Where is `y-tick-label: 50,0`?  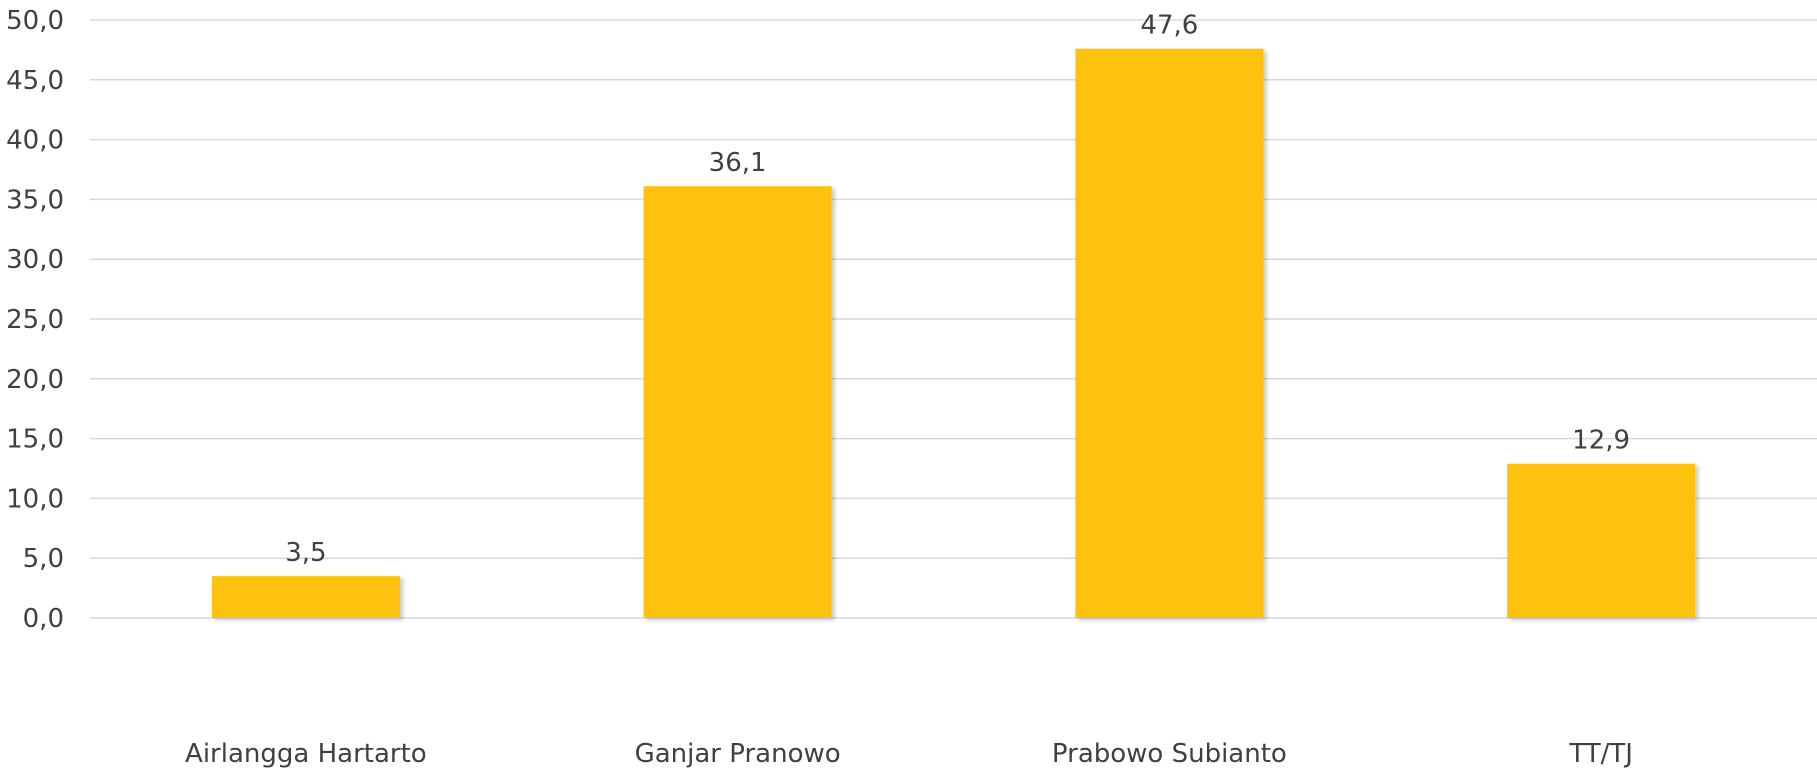 y-tick-label: 50,0 is located at coordinates (35, 21).